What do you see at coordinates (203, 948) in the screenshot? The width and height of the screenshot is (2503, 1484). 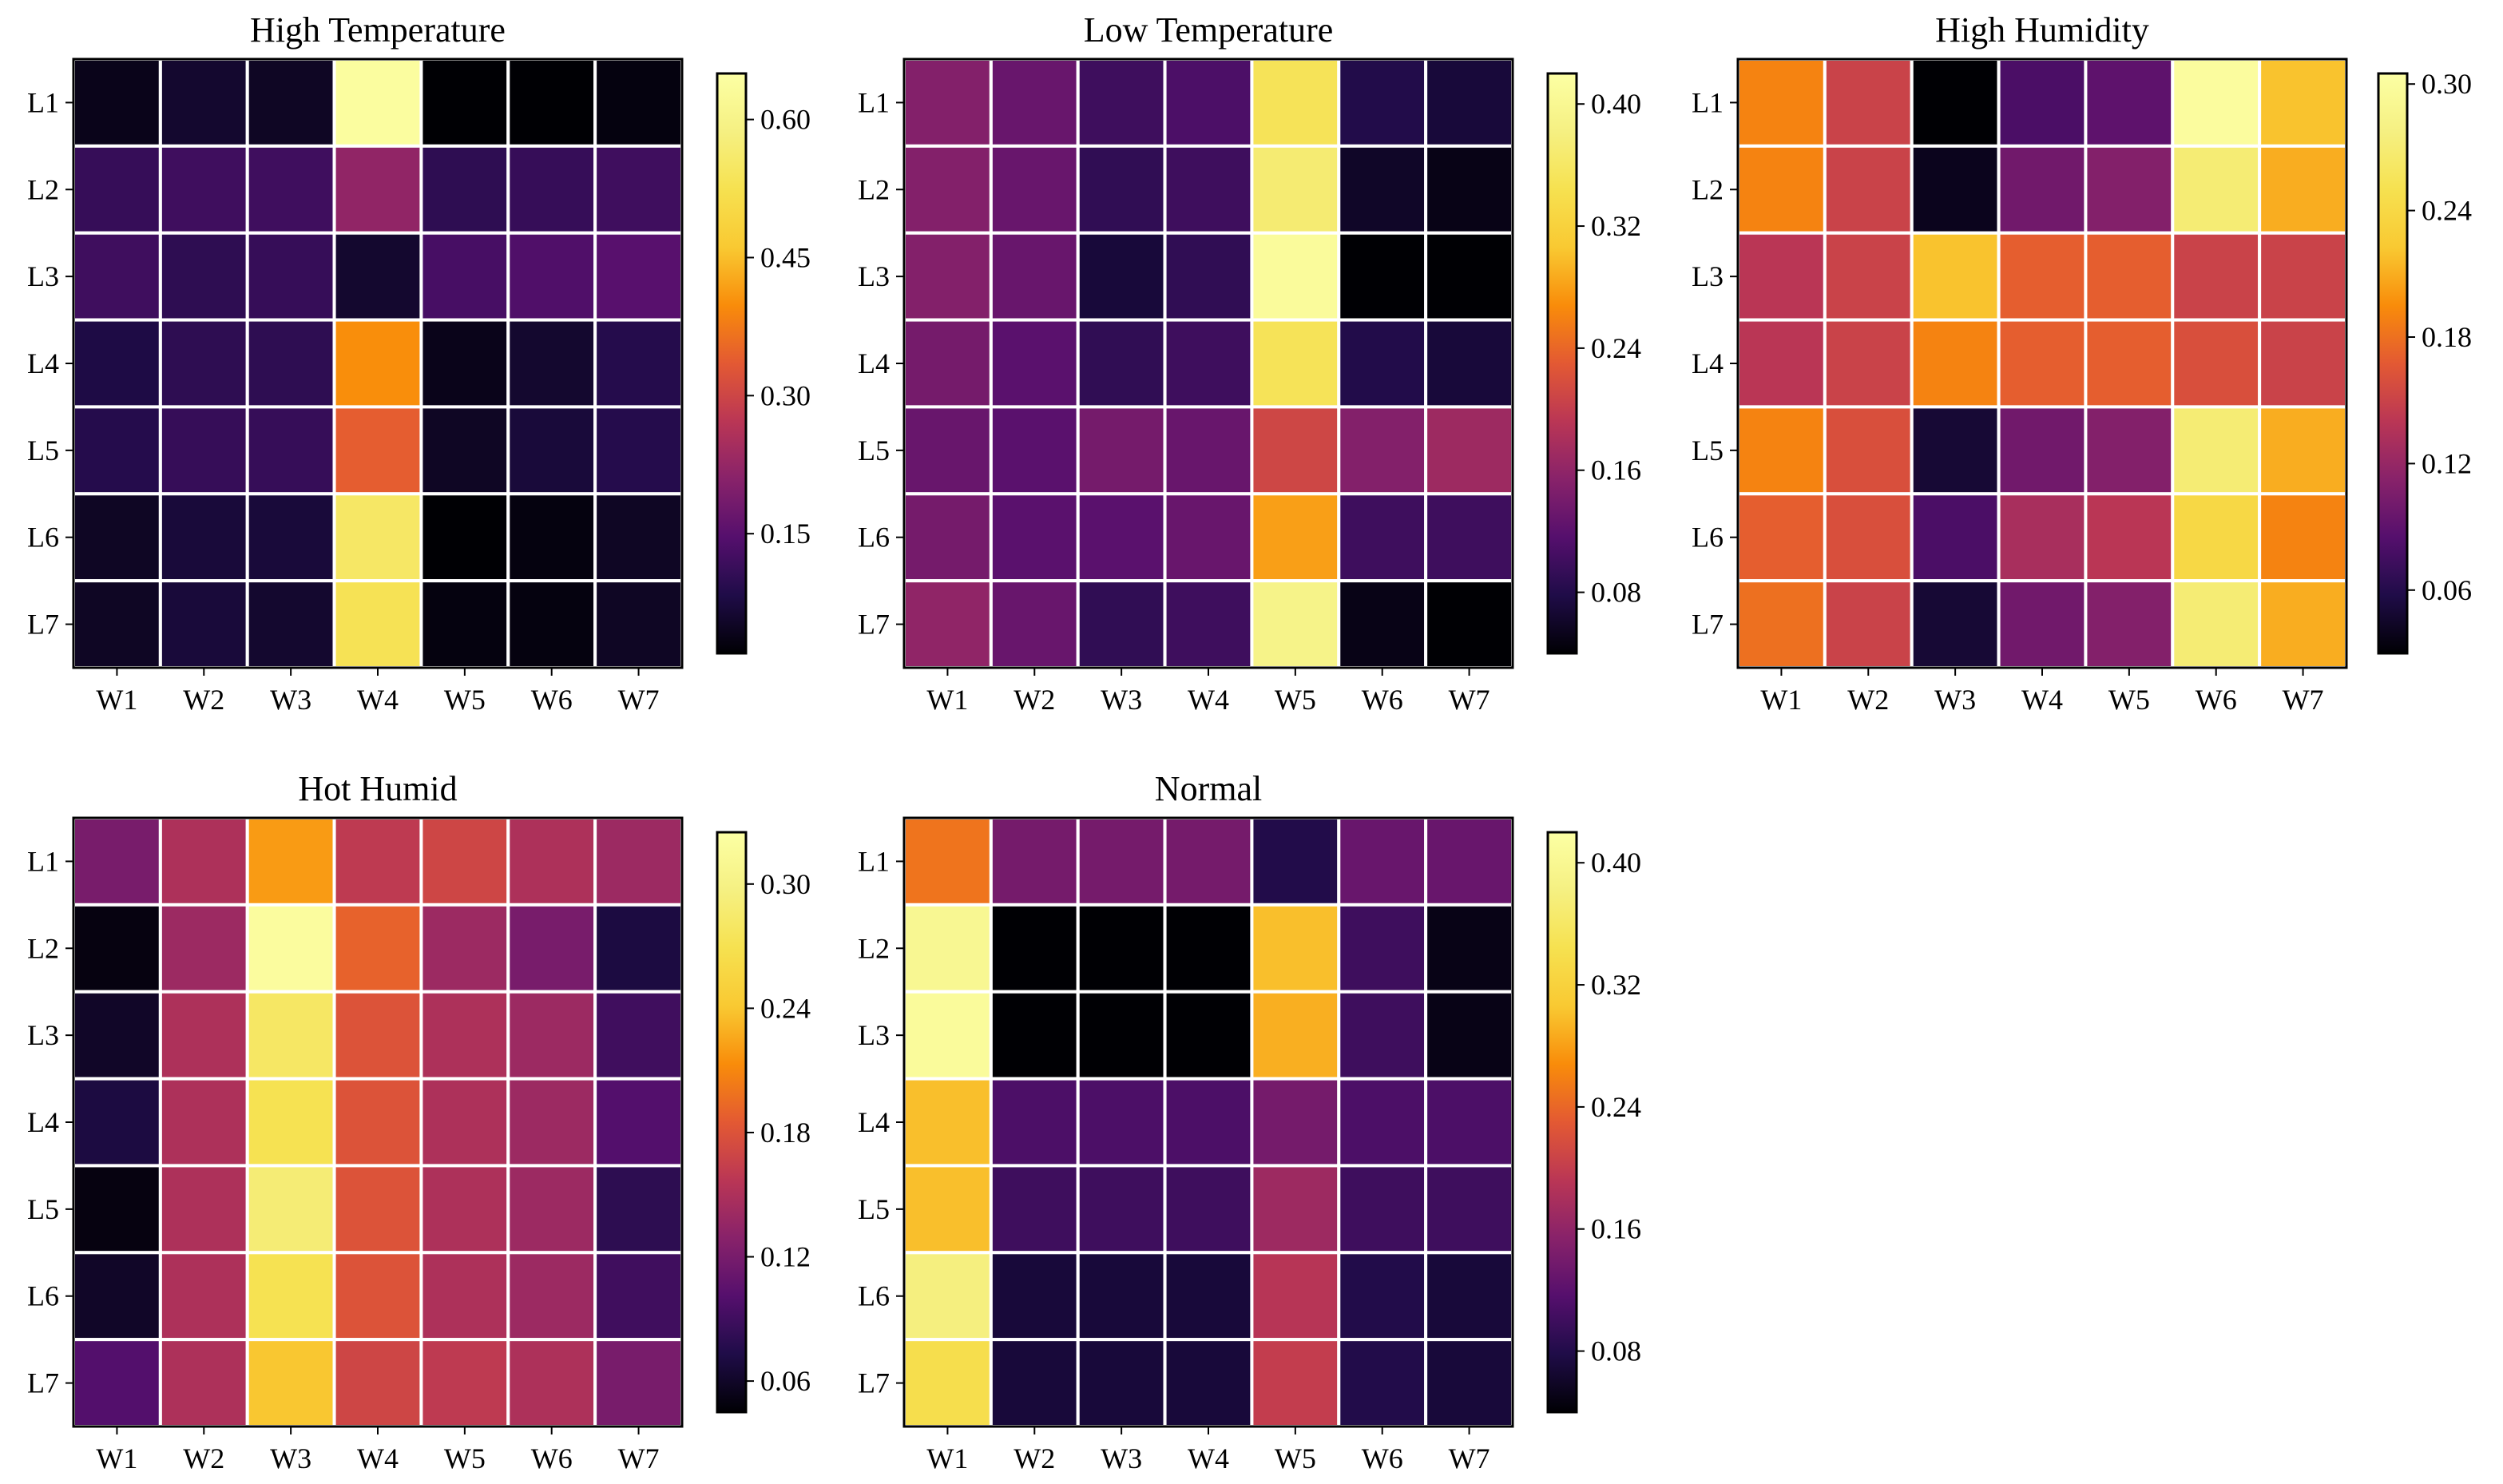 I see `heatmap-cell: L2 × W2: 0.14` at bounding box center [203, 948].